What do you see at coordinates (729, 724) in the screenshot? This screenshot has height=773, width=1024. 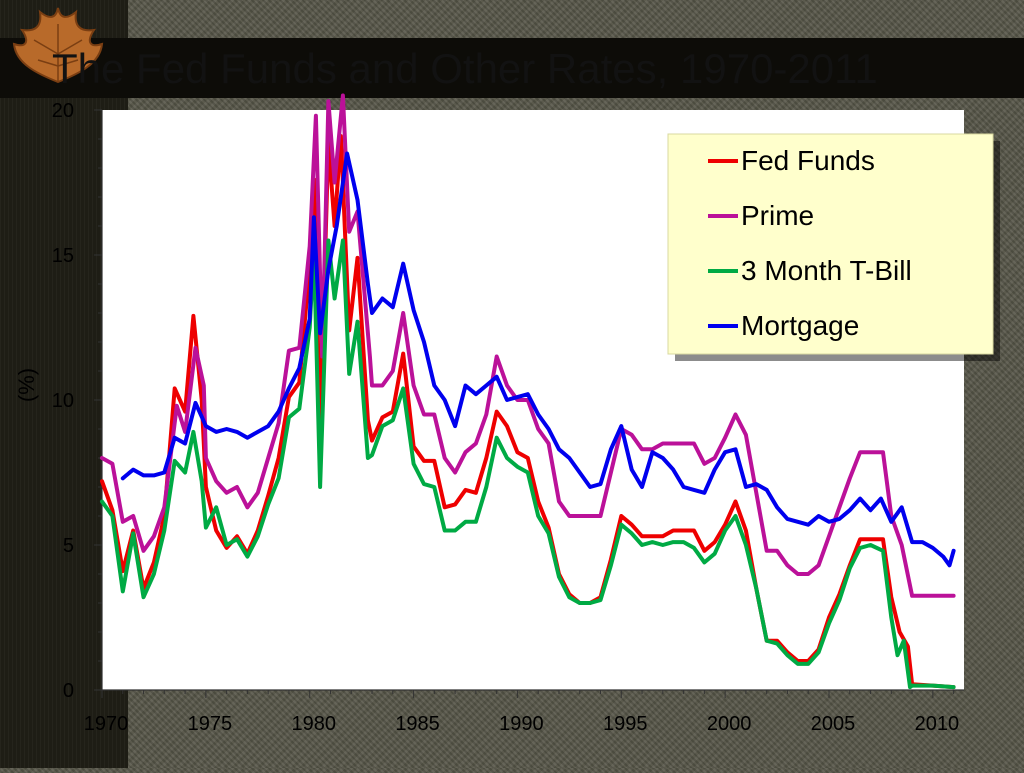 I see `x-tick-label: 2000` at bounding box center [729, 724].